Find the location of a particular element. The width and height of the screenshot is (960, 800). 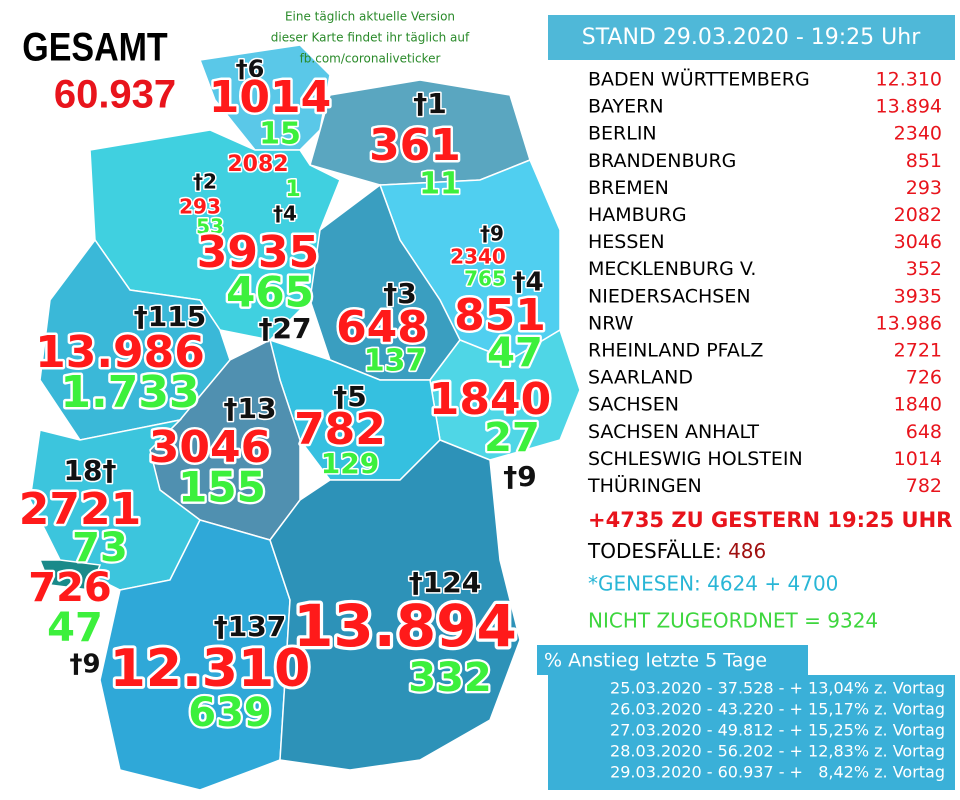

state-count: 726 is located at coordinates (924, 378).